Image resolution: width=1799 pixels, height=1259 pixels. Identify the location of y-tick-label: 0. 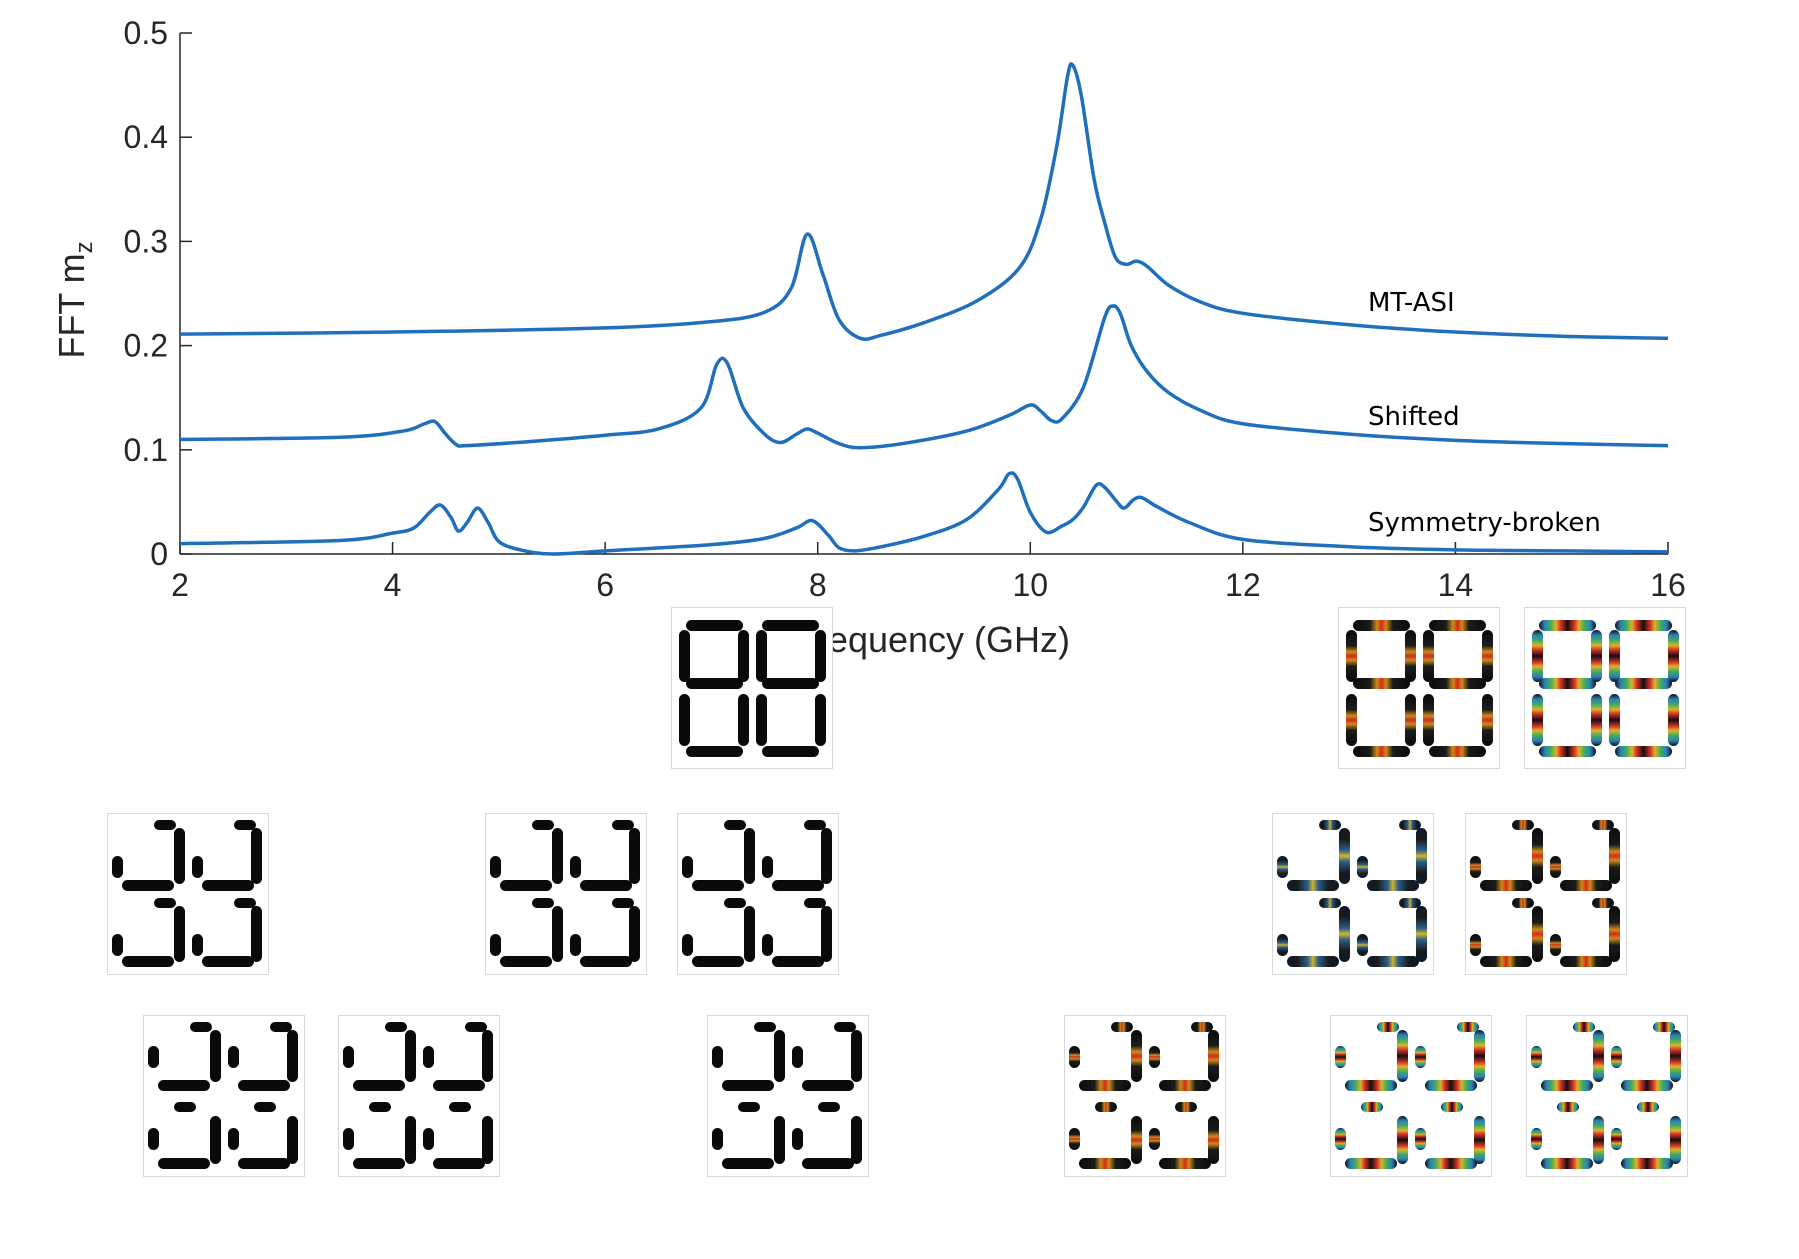
(159, 554).